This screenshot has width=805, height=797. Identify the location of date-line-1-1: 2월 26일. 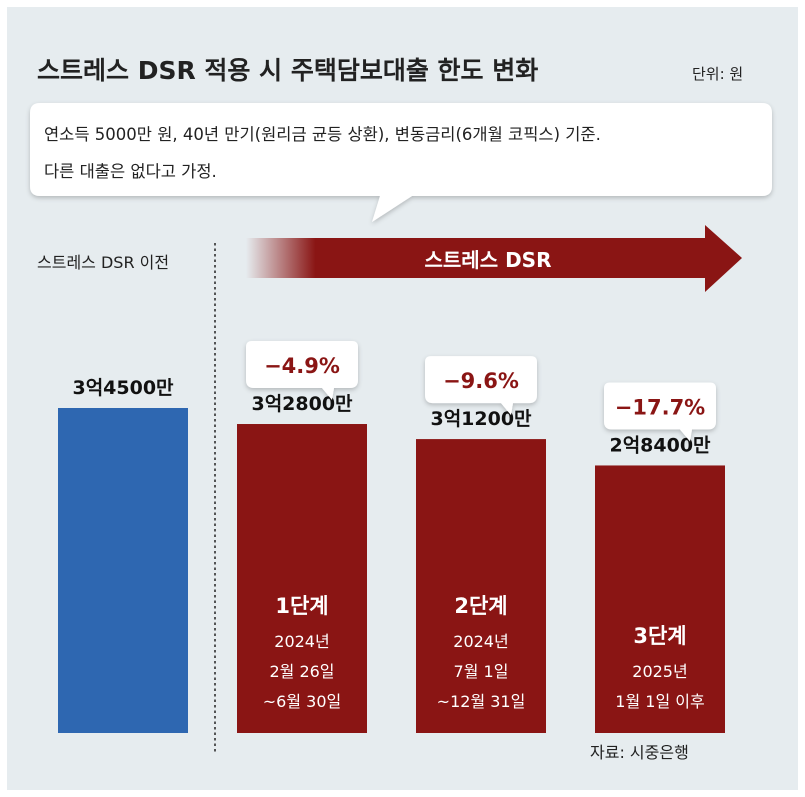
(301, 671).